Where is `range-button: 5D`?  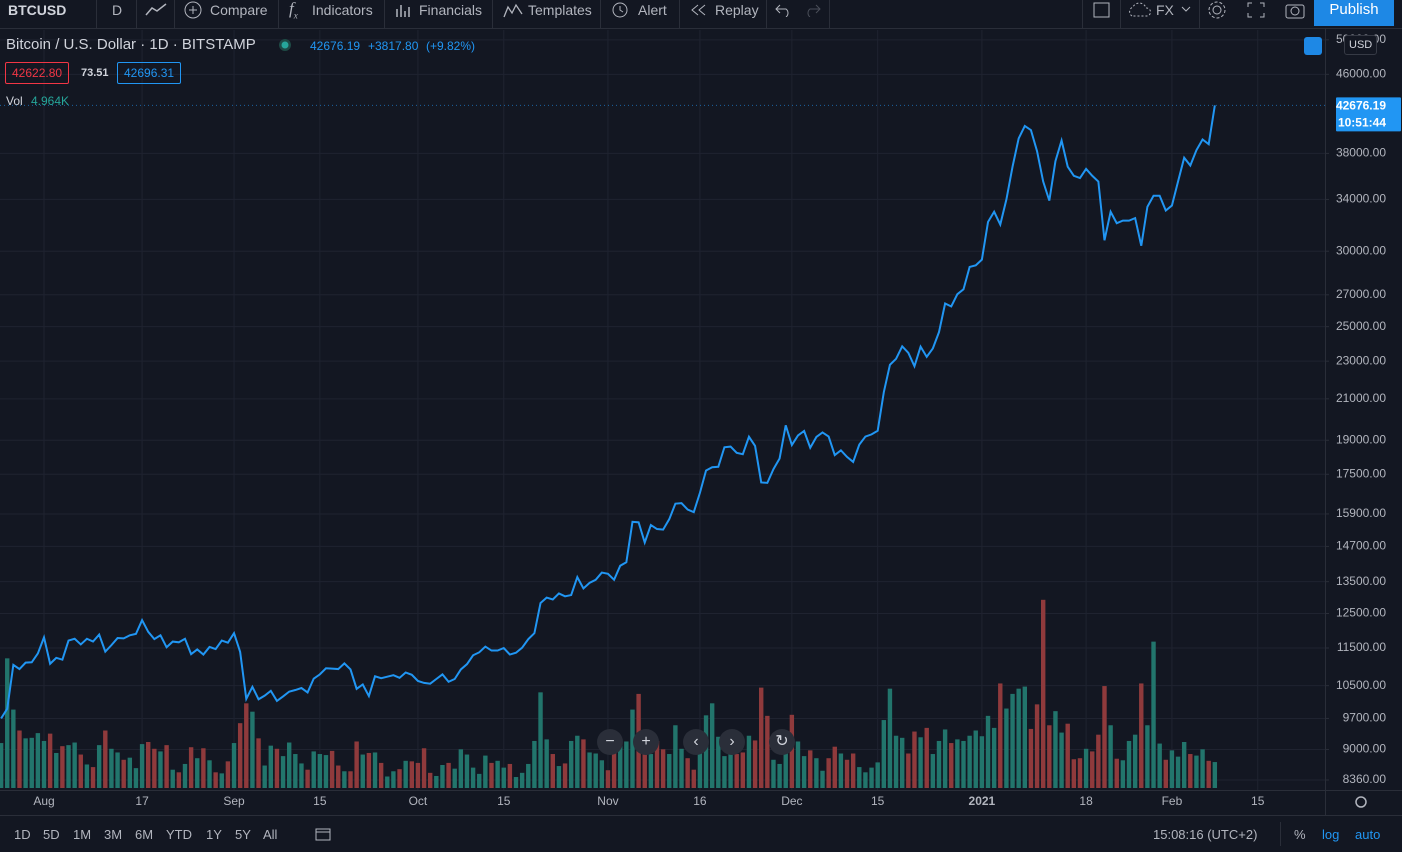 range-button: 5D is located at coordinates (51, 834).